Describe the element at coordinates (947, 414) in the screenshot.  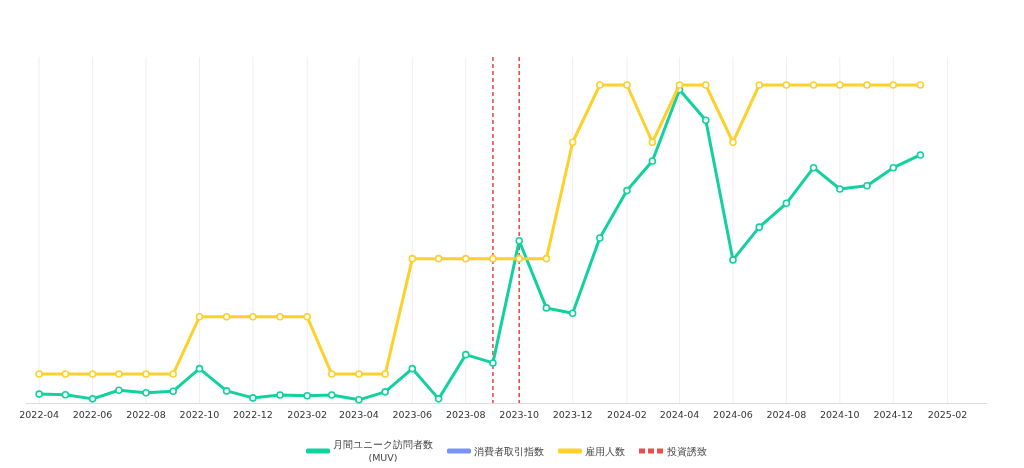
I see `x-tick-label: 2025-02` at that location.